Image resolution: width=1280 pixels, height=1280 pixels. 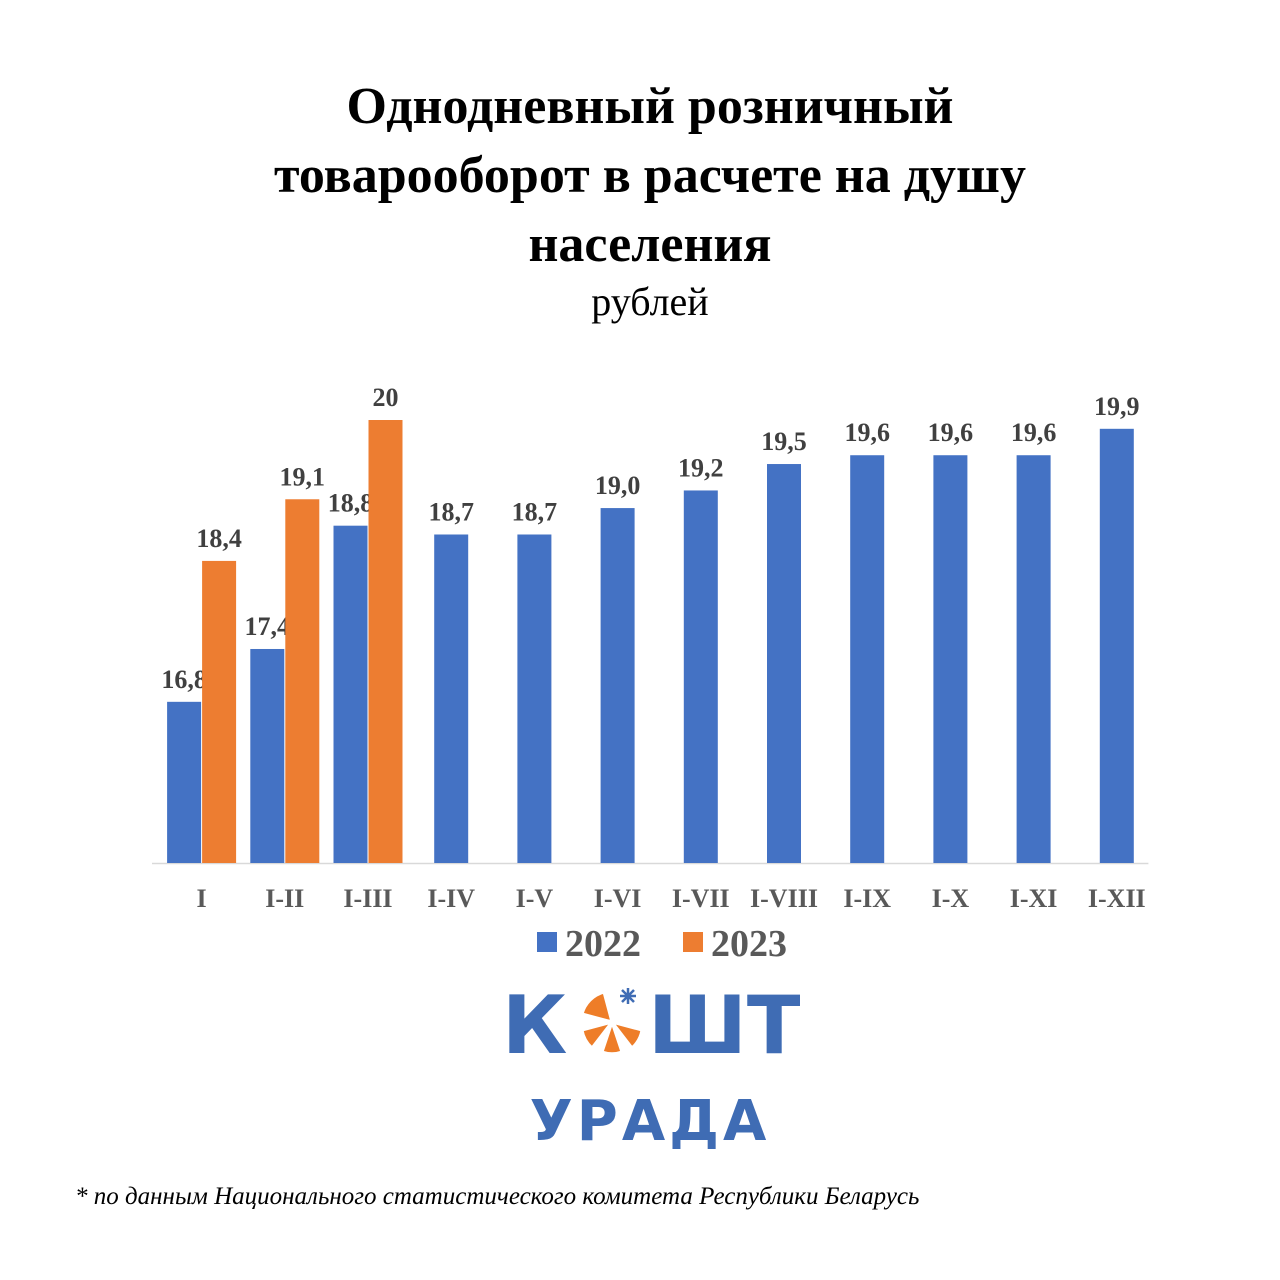 I want to click on x-tick-label-I-IV: I-IV, so click(x=451, y=898).